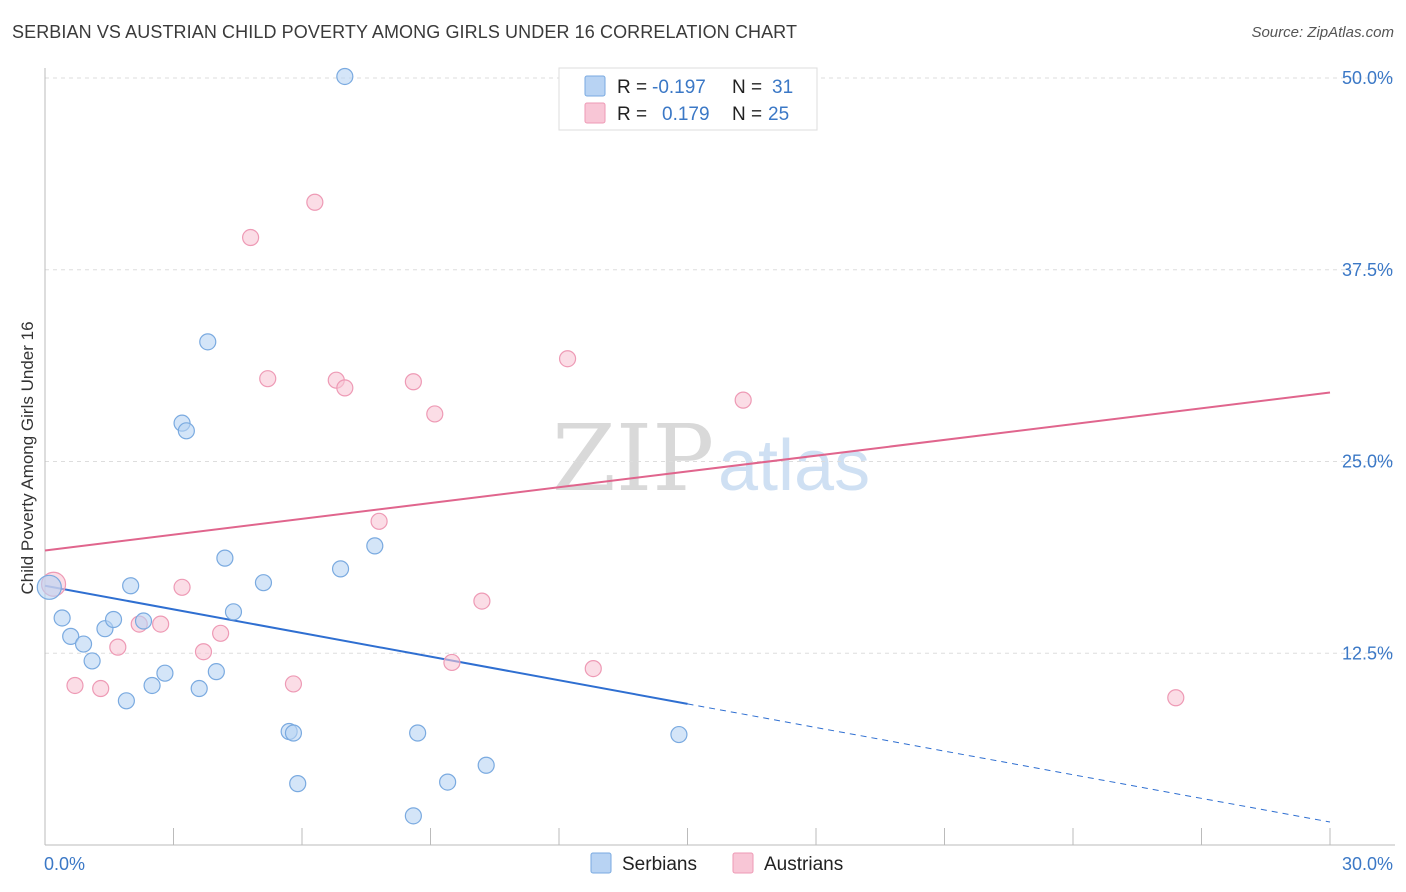 The height and width of the screenshot is (892, 1406). What do you see at coordinates (633, 458) in the screenshot?
I see `watermark-zip: ZIP` at bounding box center [633, 458].